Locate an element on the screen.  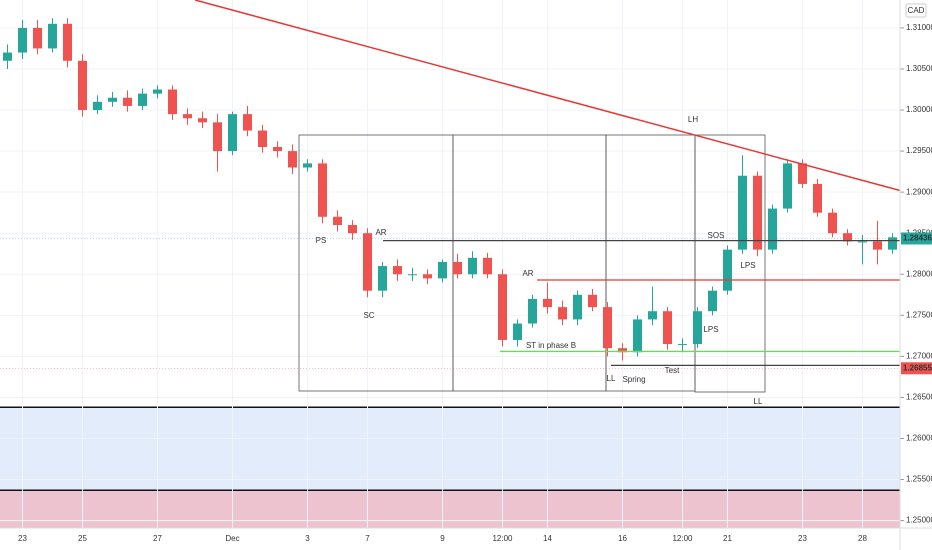
y-tick-label: 1.30000 is located at coordinates (919, 109).